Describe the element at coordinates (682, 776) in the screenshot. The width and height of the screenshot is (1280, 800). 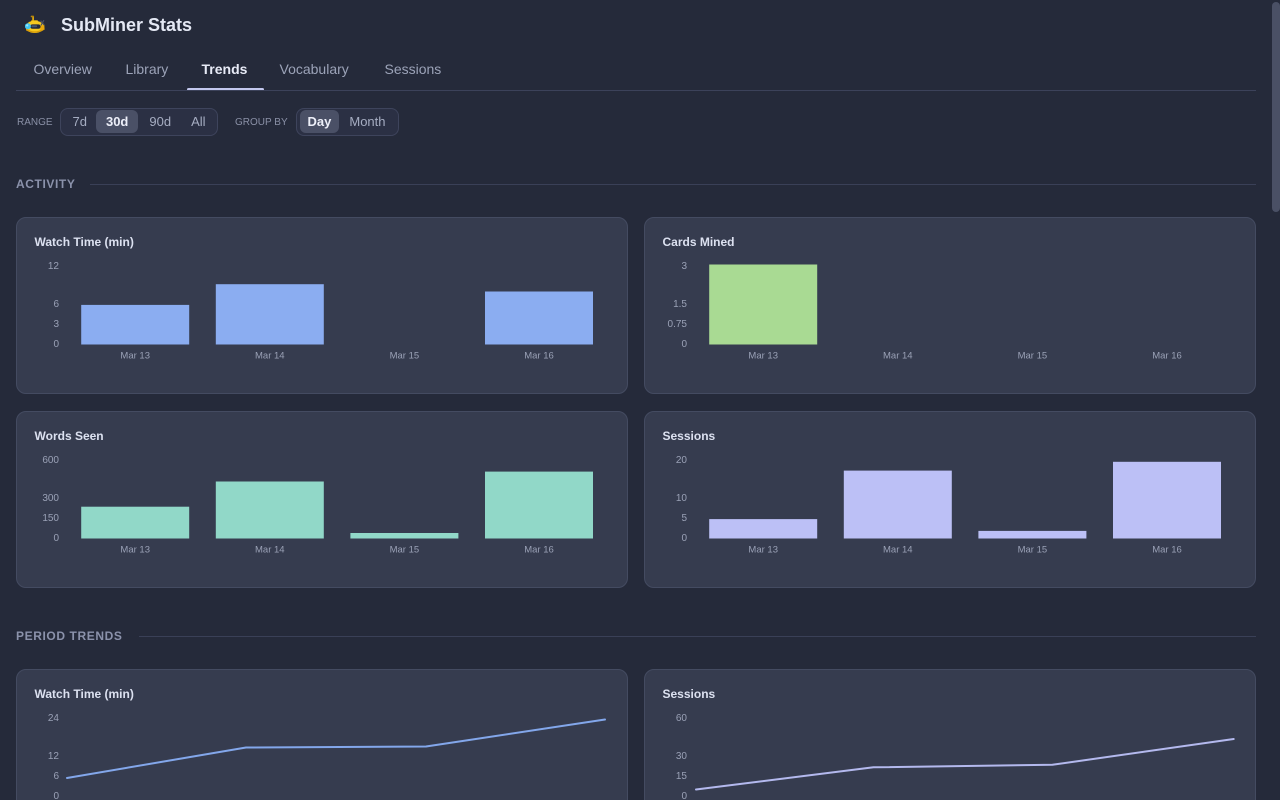
I see `svg-text: 15` at that location.